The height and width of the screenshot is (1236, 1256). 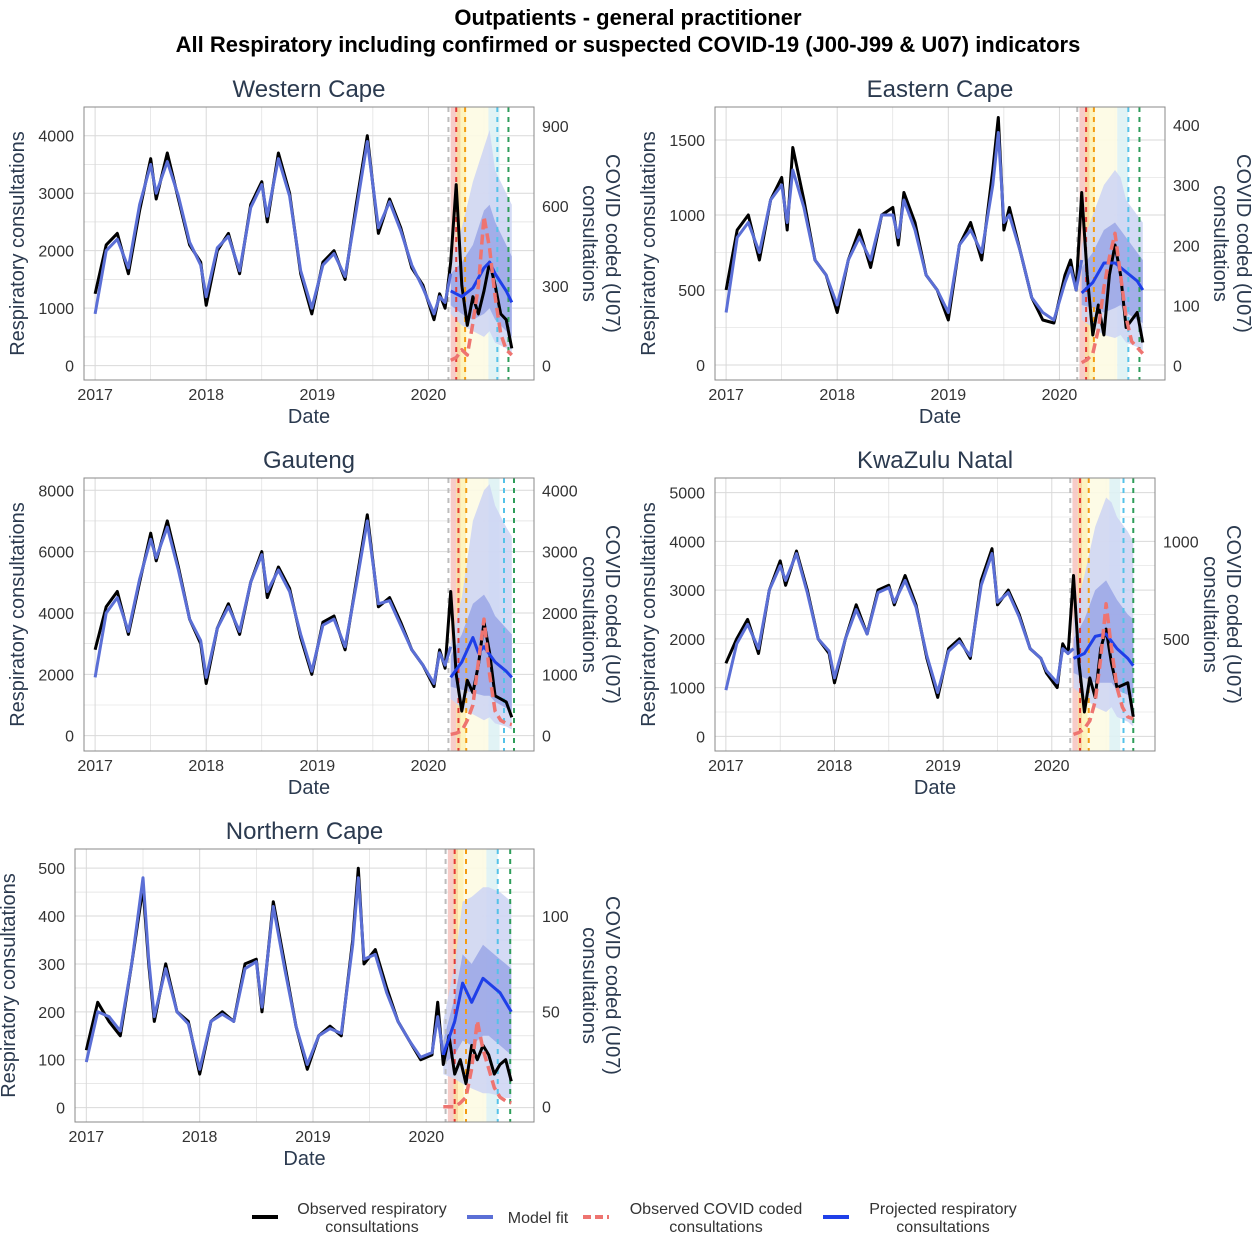 What do you see at coordinates (538, 1218) in the screenshot?
I see `legend-label: Model fit` at bounding box center [538, 1218].